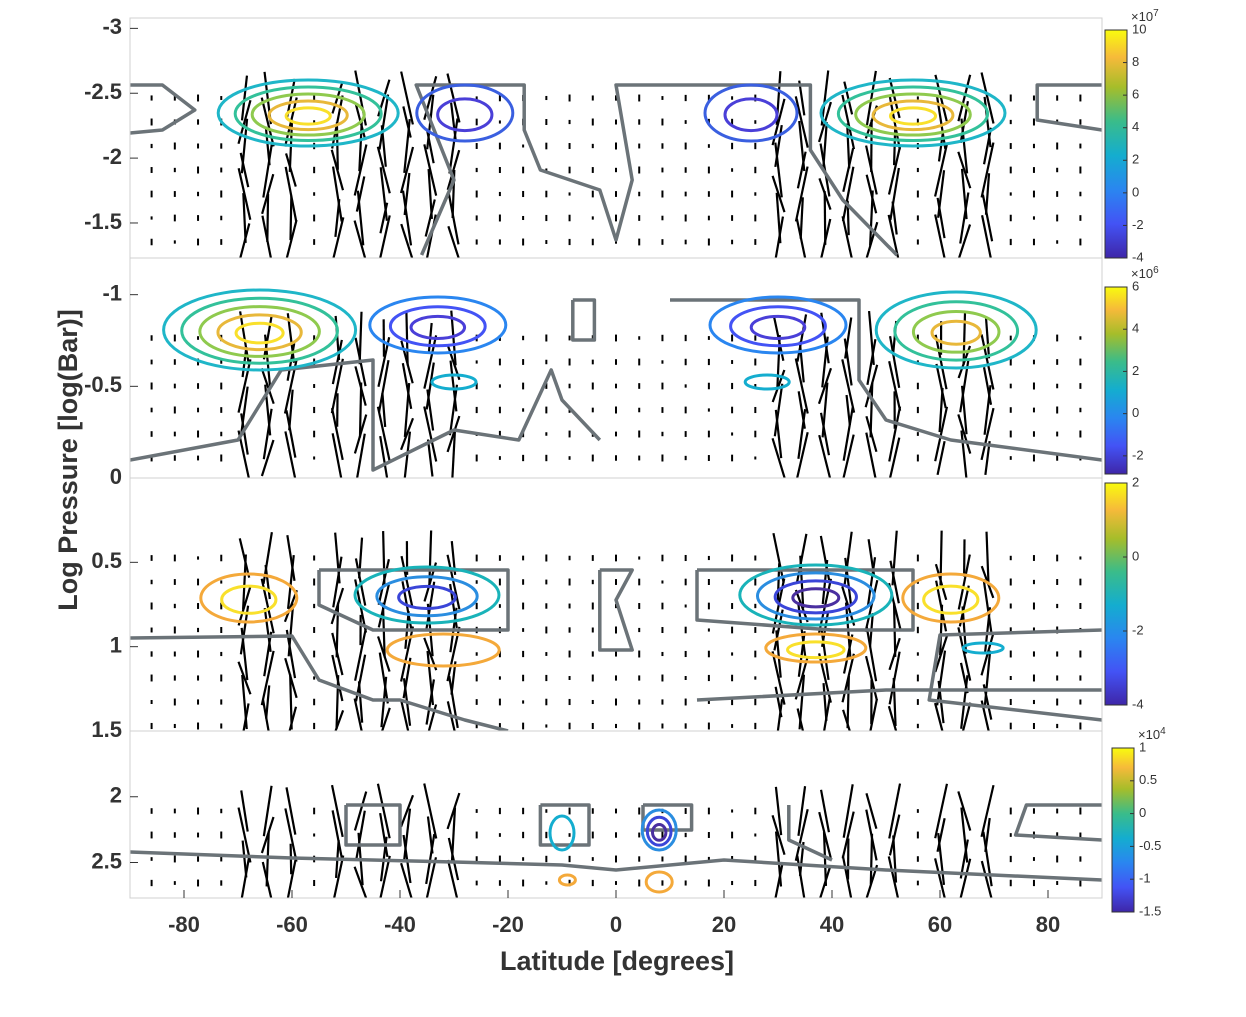 Image resolution: width=1246 pixels, height=1017 pixels. Describe the element at coordinates (103, 221) in the screenshot. I see `y-tick-label: -1.5` at that location.